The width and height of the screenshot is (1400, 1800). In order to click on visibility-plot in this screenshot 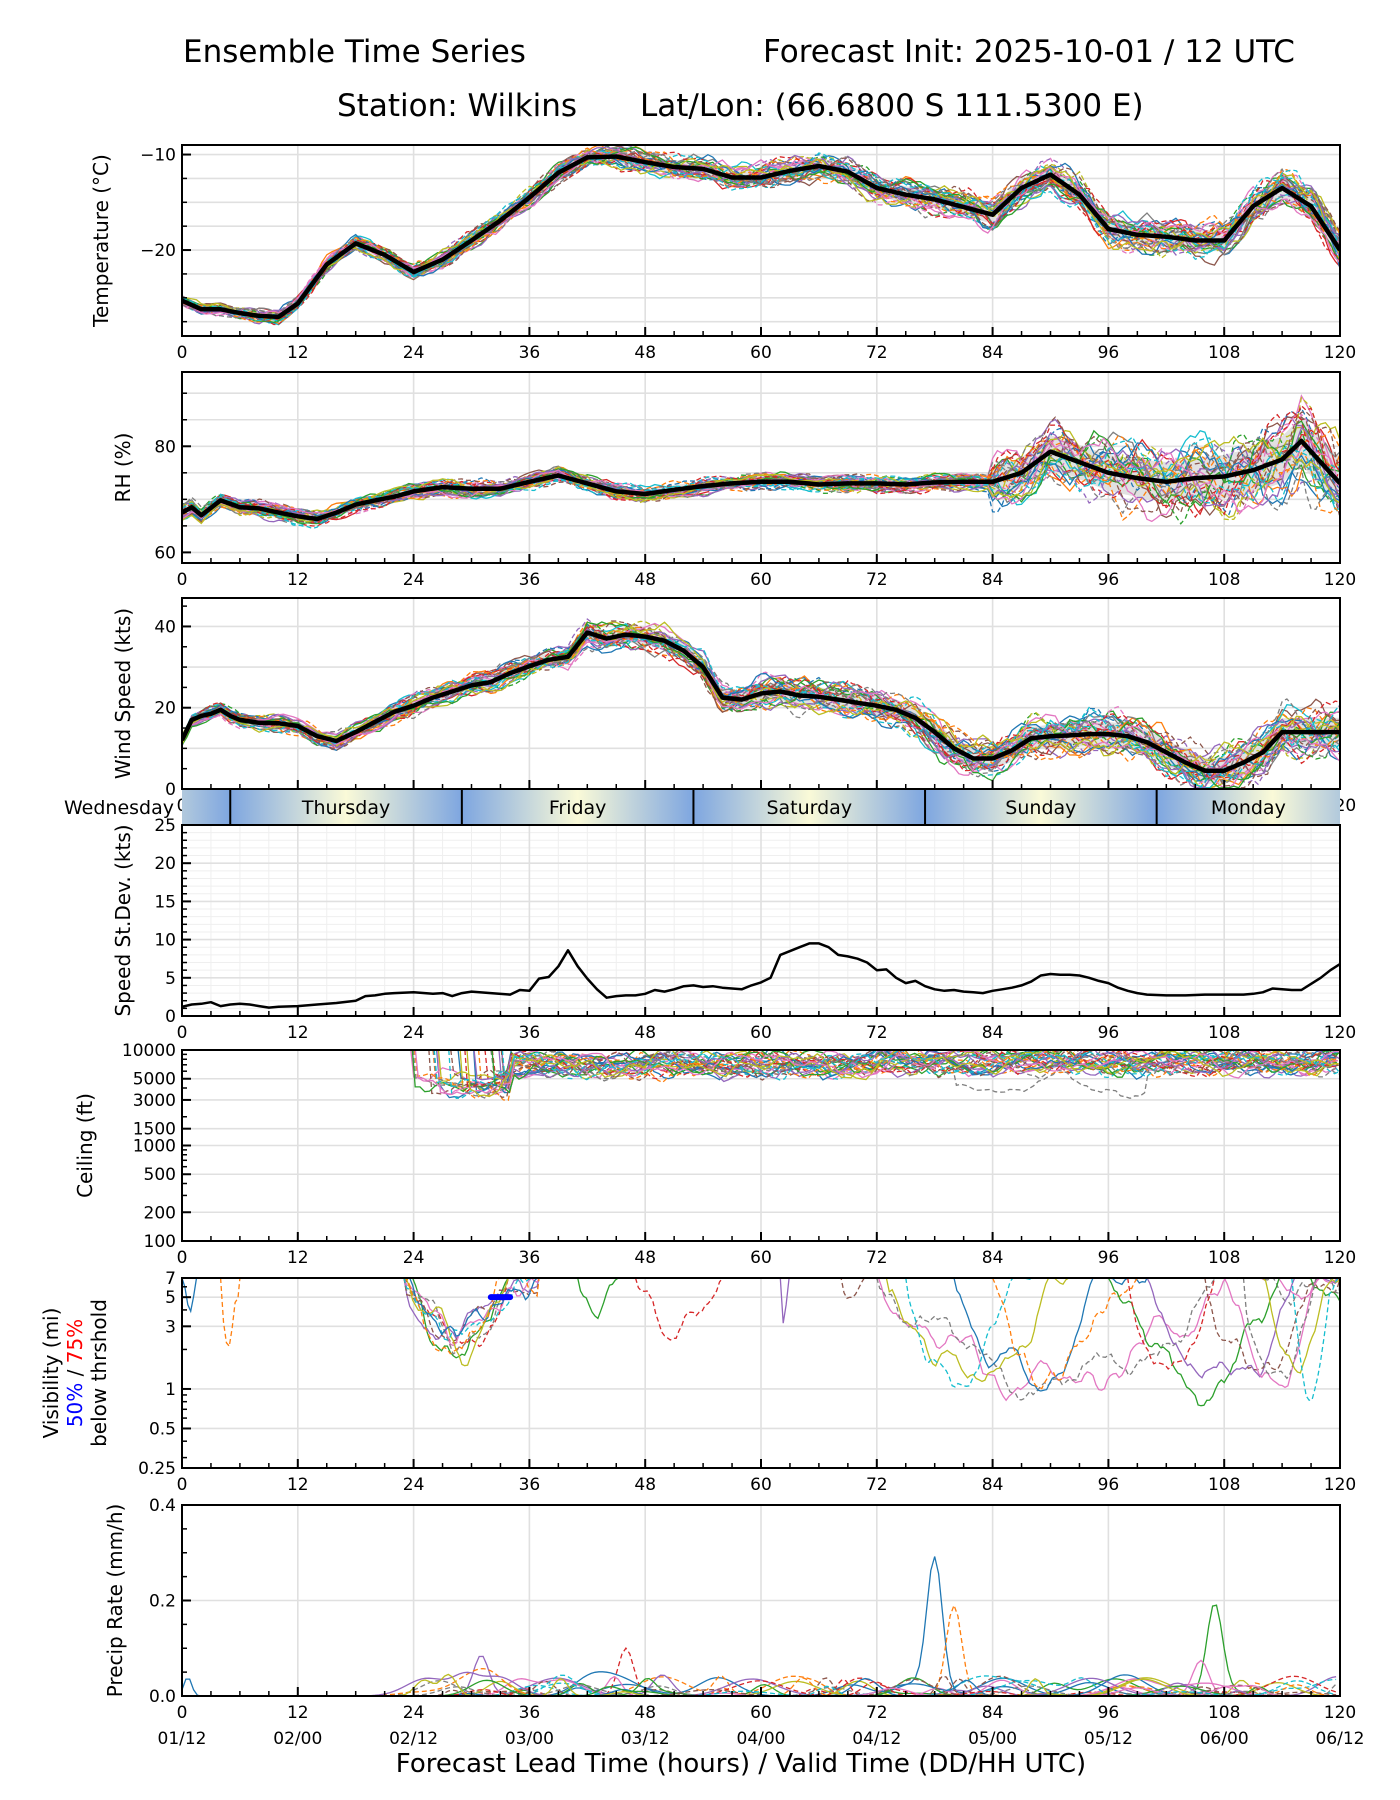, I will do `click(761, 1342)`.